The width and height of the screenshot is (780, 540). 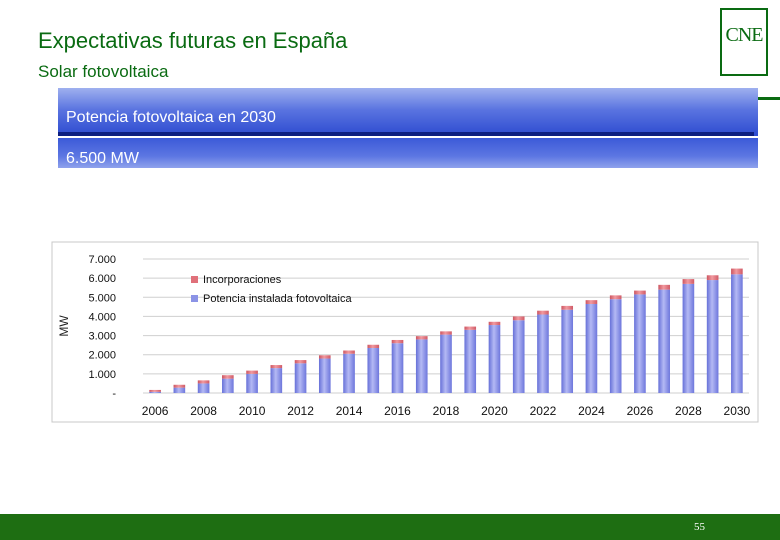 I want to click on bar-additions-2022, so click(x=543, y=312).